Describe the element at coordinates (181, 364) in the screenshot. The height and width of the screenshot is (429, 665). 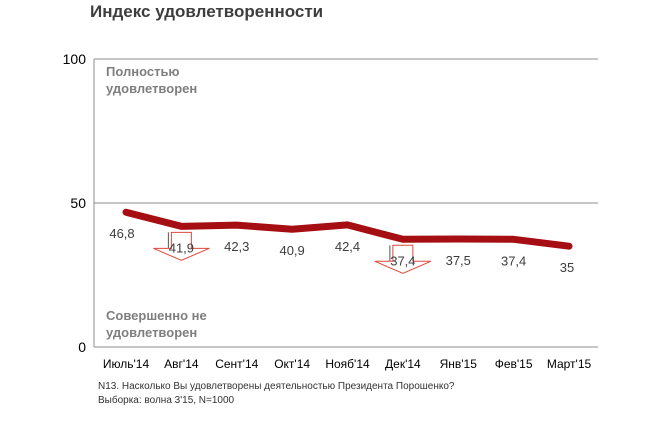
I see `x-tick-label: Авг'14` at that location.